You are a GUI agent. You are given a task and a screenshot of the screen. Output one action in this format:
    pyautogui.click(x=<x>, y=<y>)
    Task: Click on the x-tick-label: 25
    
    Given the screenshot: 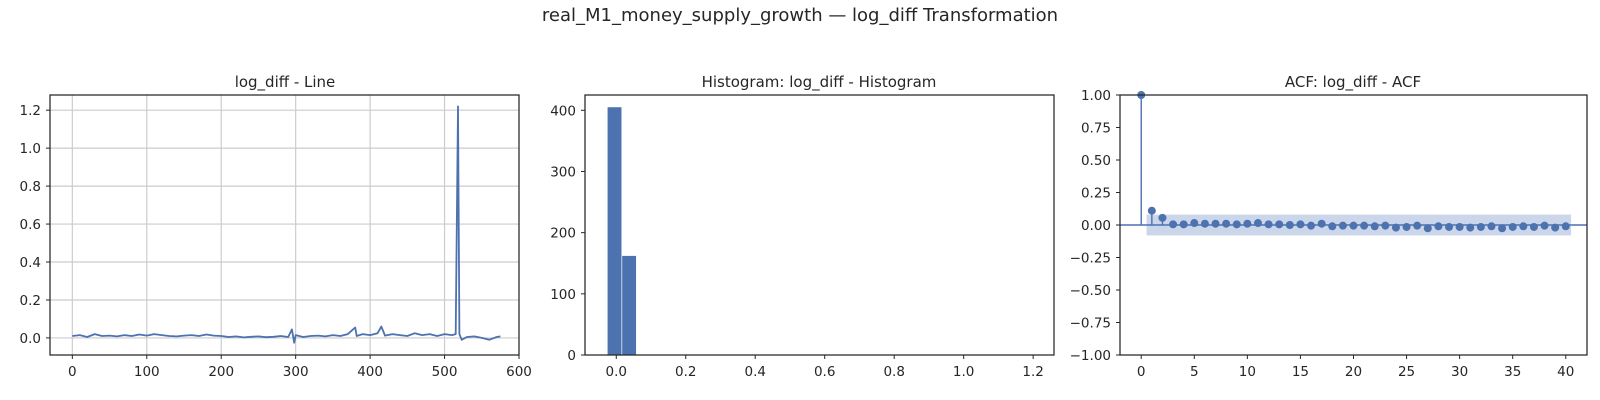 What is the action you would take?
    pyautogui.click(x=1406, y=372)
    